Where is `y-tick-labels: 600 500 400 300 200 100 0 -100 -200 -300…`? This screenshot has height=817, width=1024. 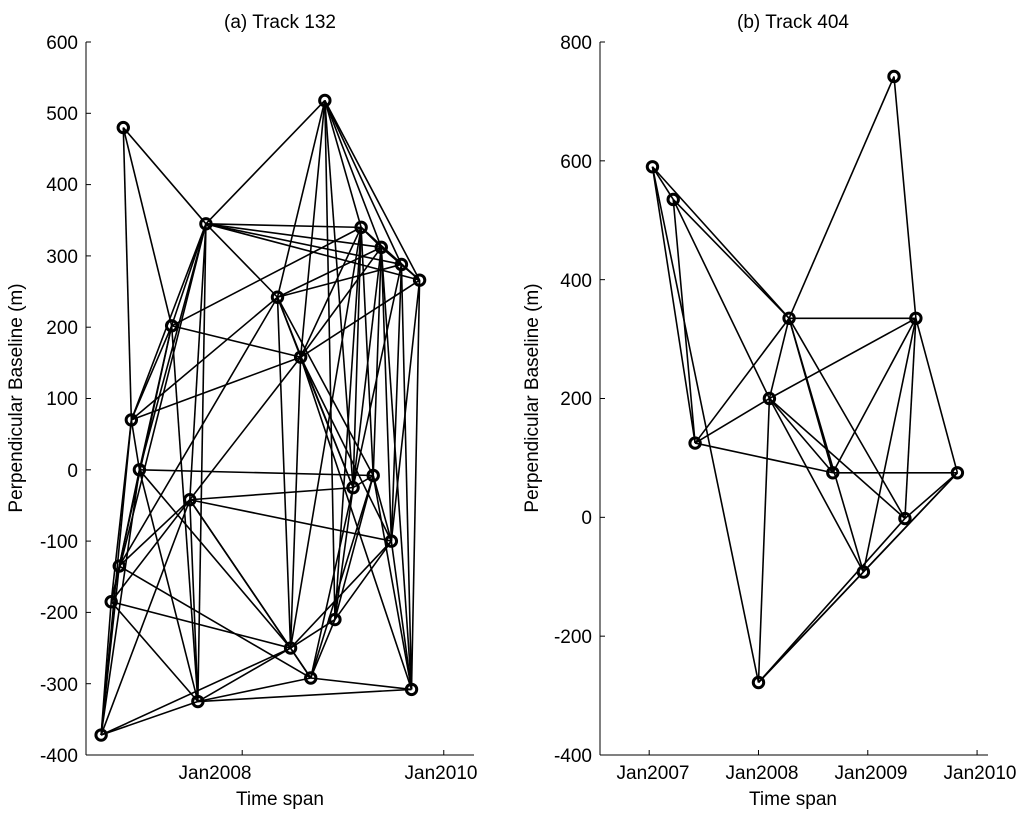
y-tick-labels: 600 500 400 300 200 100 0 -100 -200 -300… is located at coordinates (59, 400).